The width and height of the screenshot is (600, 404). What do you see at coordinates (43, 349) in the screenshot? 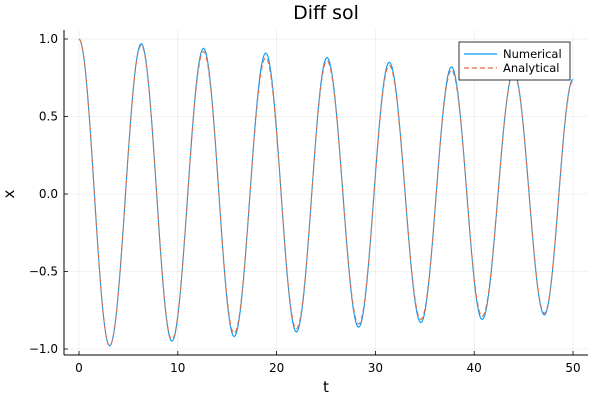
I see `y-tick-label: −1.0` at bounding box center [43, 349].